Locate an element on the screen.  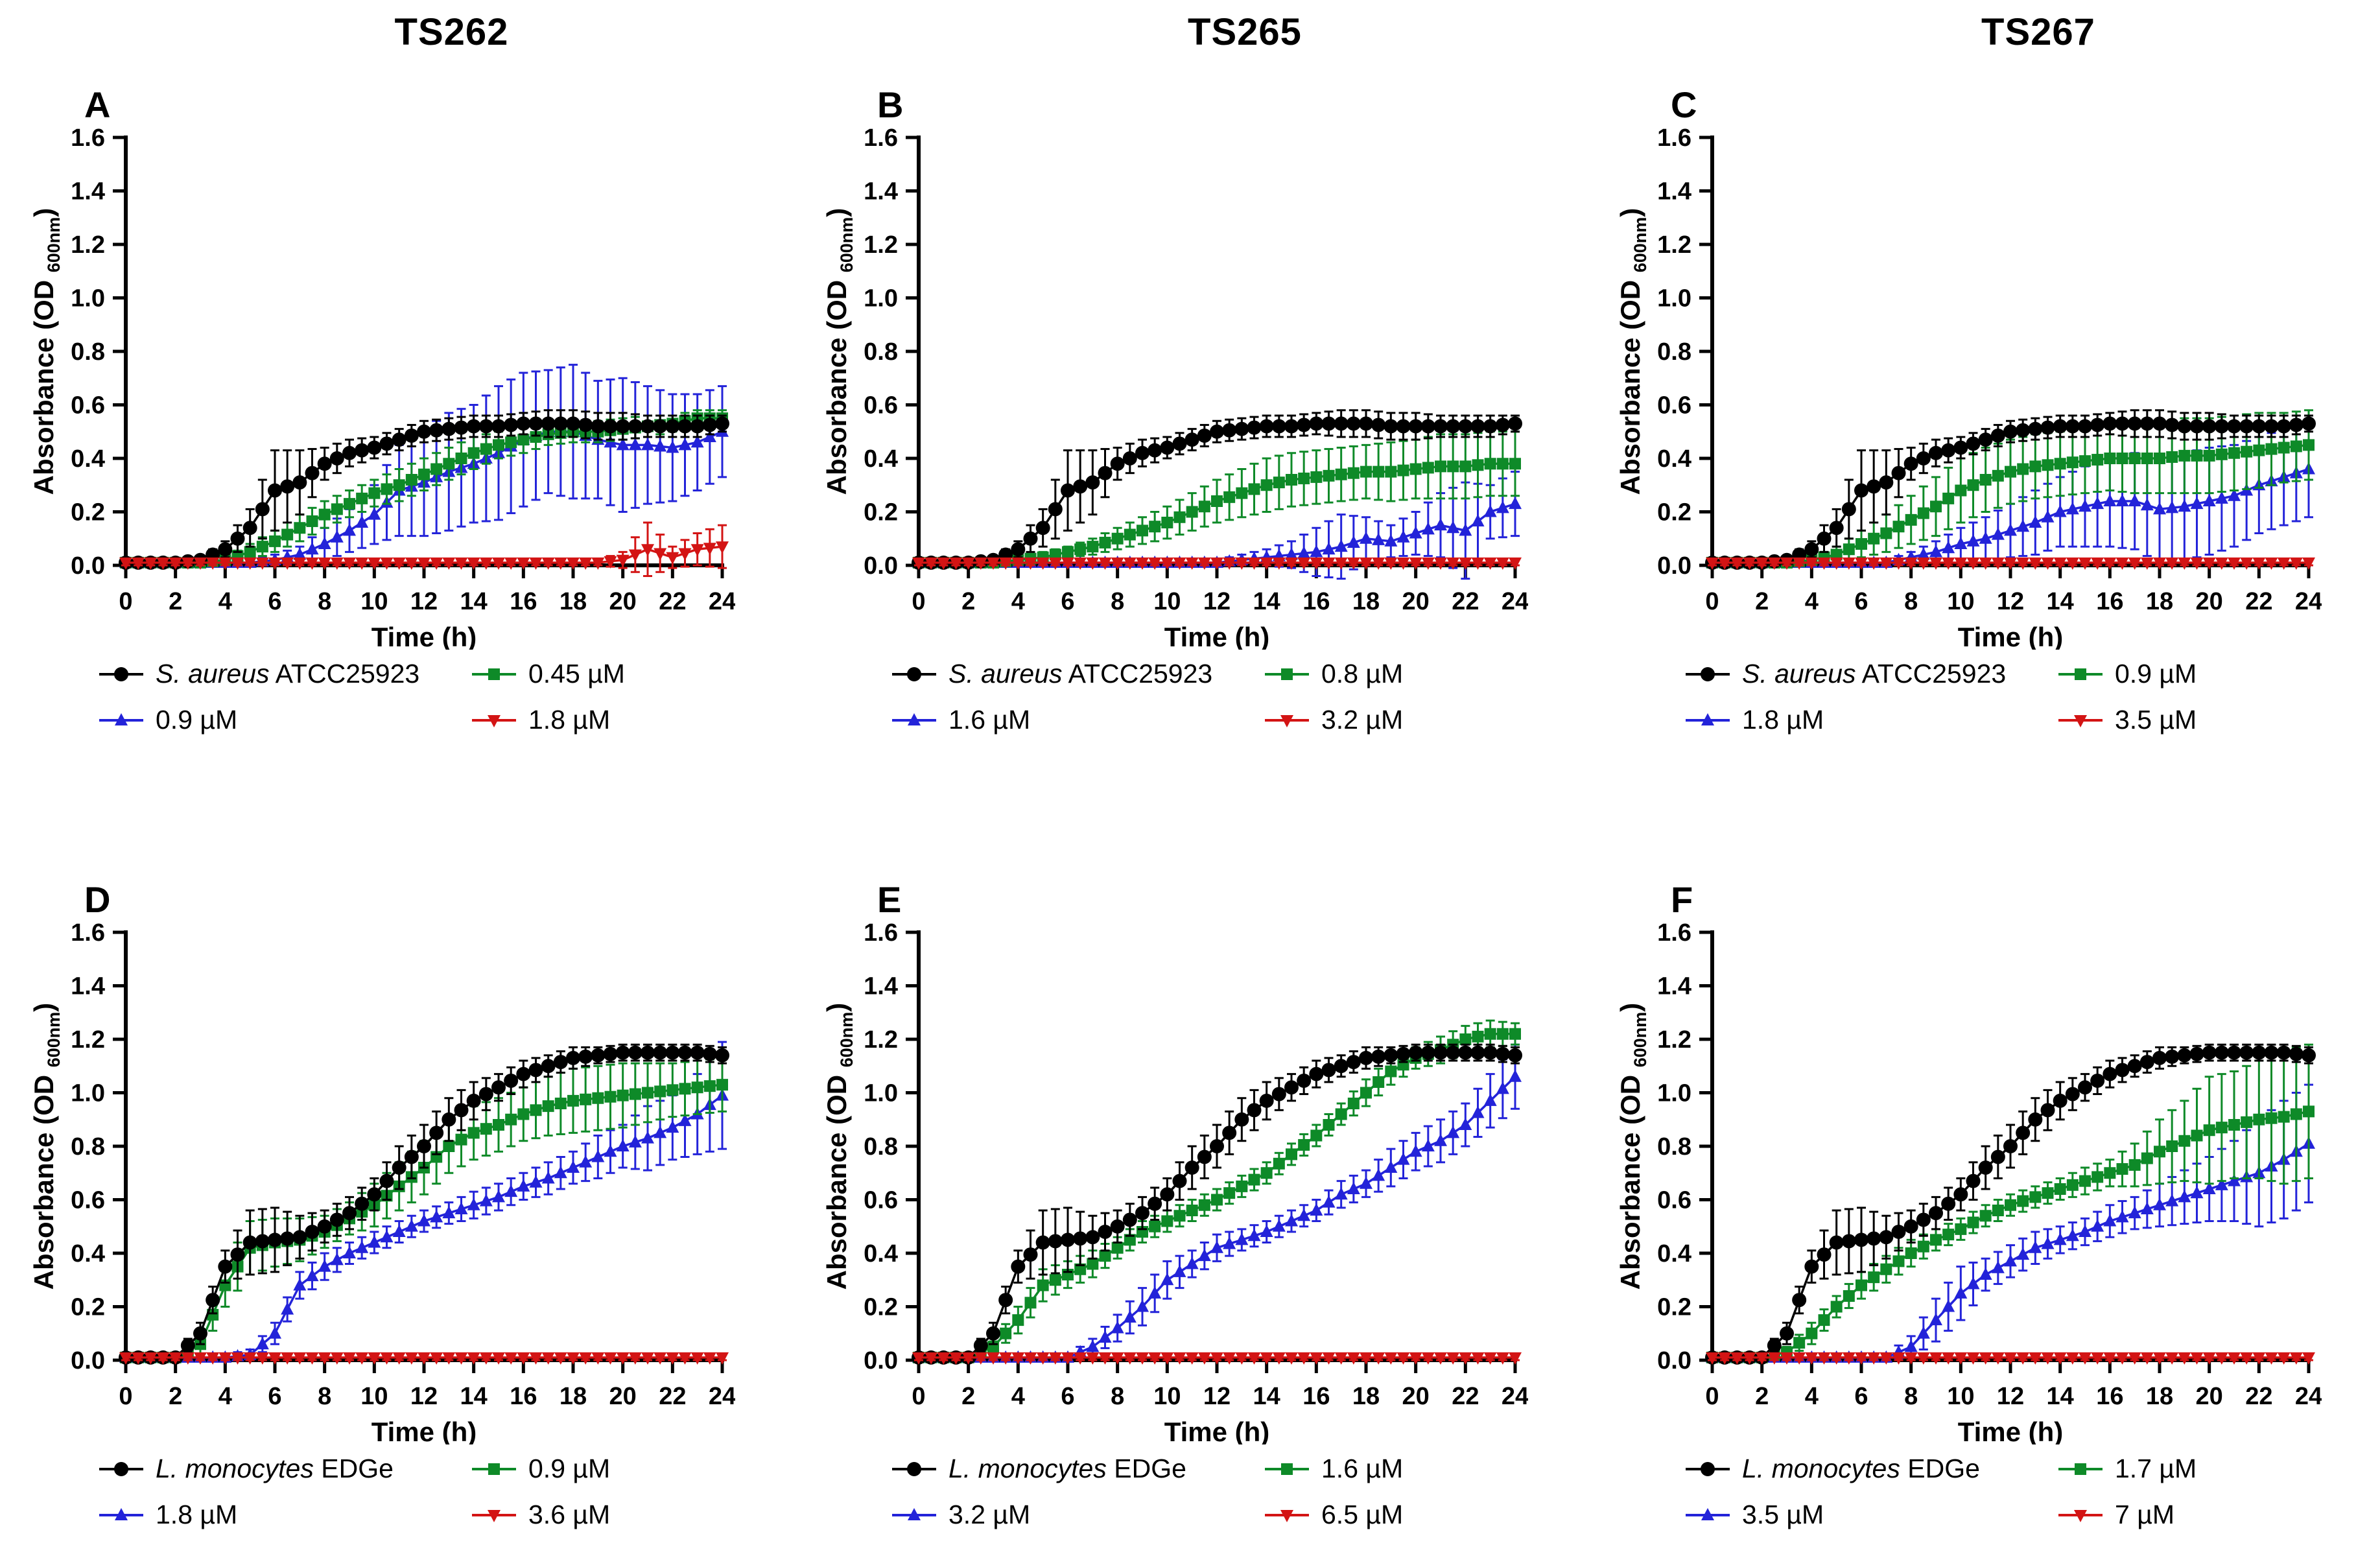
legend-label: S. aureus ATCC25923 is located at coordinates (1874, 674).